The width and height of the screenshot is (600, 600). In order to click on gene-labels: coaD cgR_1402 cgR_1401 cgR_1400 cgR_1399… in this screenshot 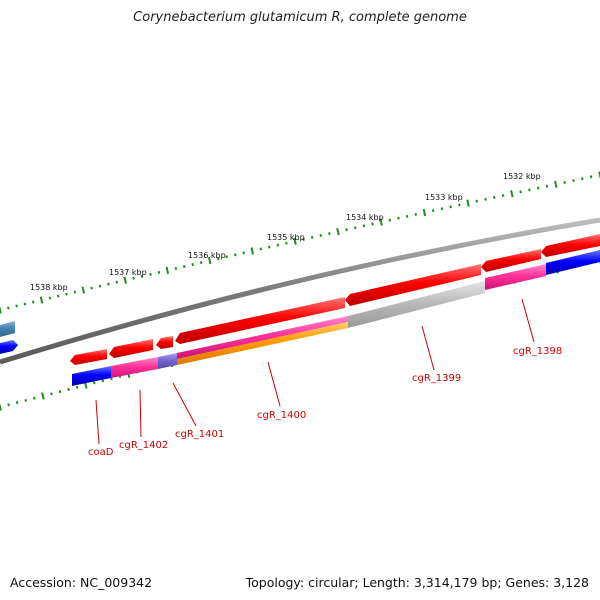, I will do `click(325, 402)`.